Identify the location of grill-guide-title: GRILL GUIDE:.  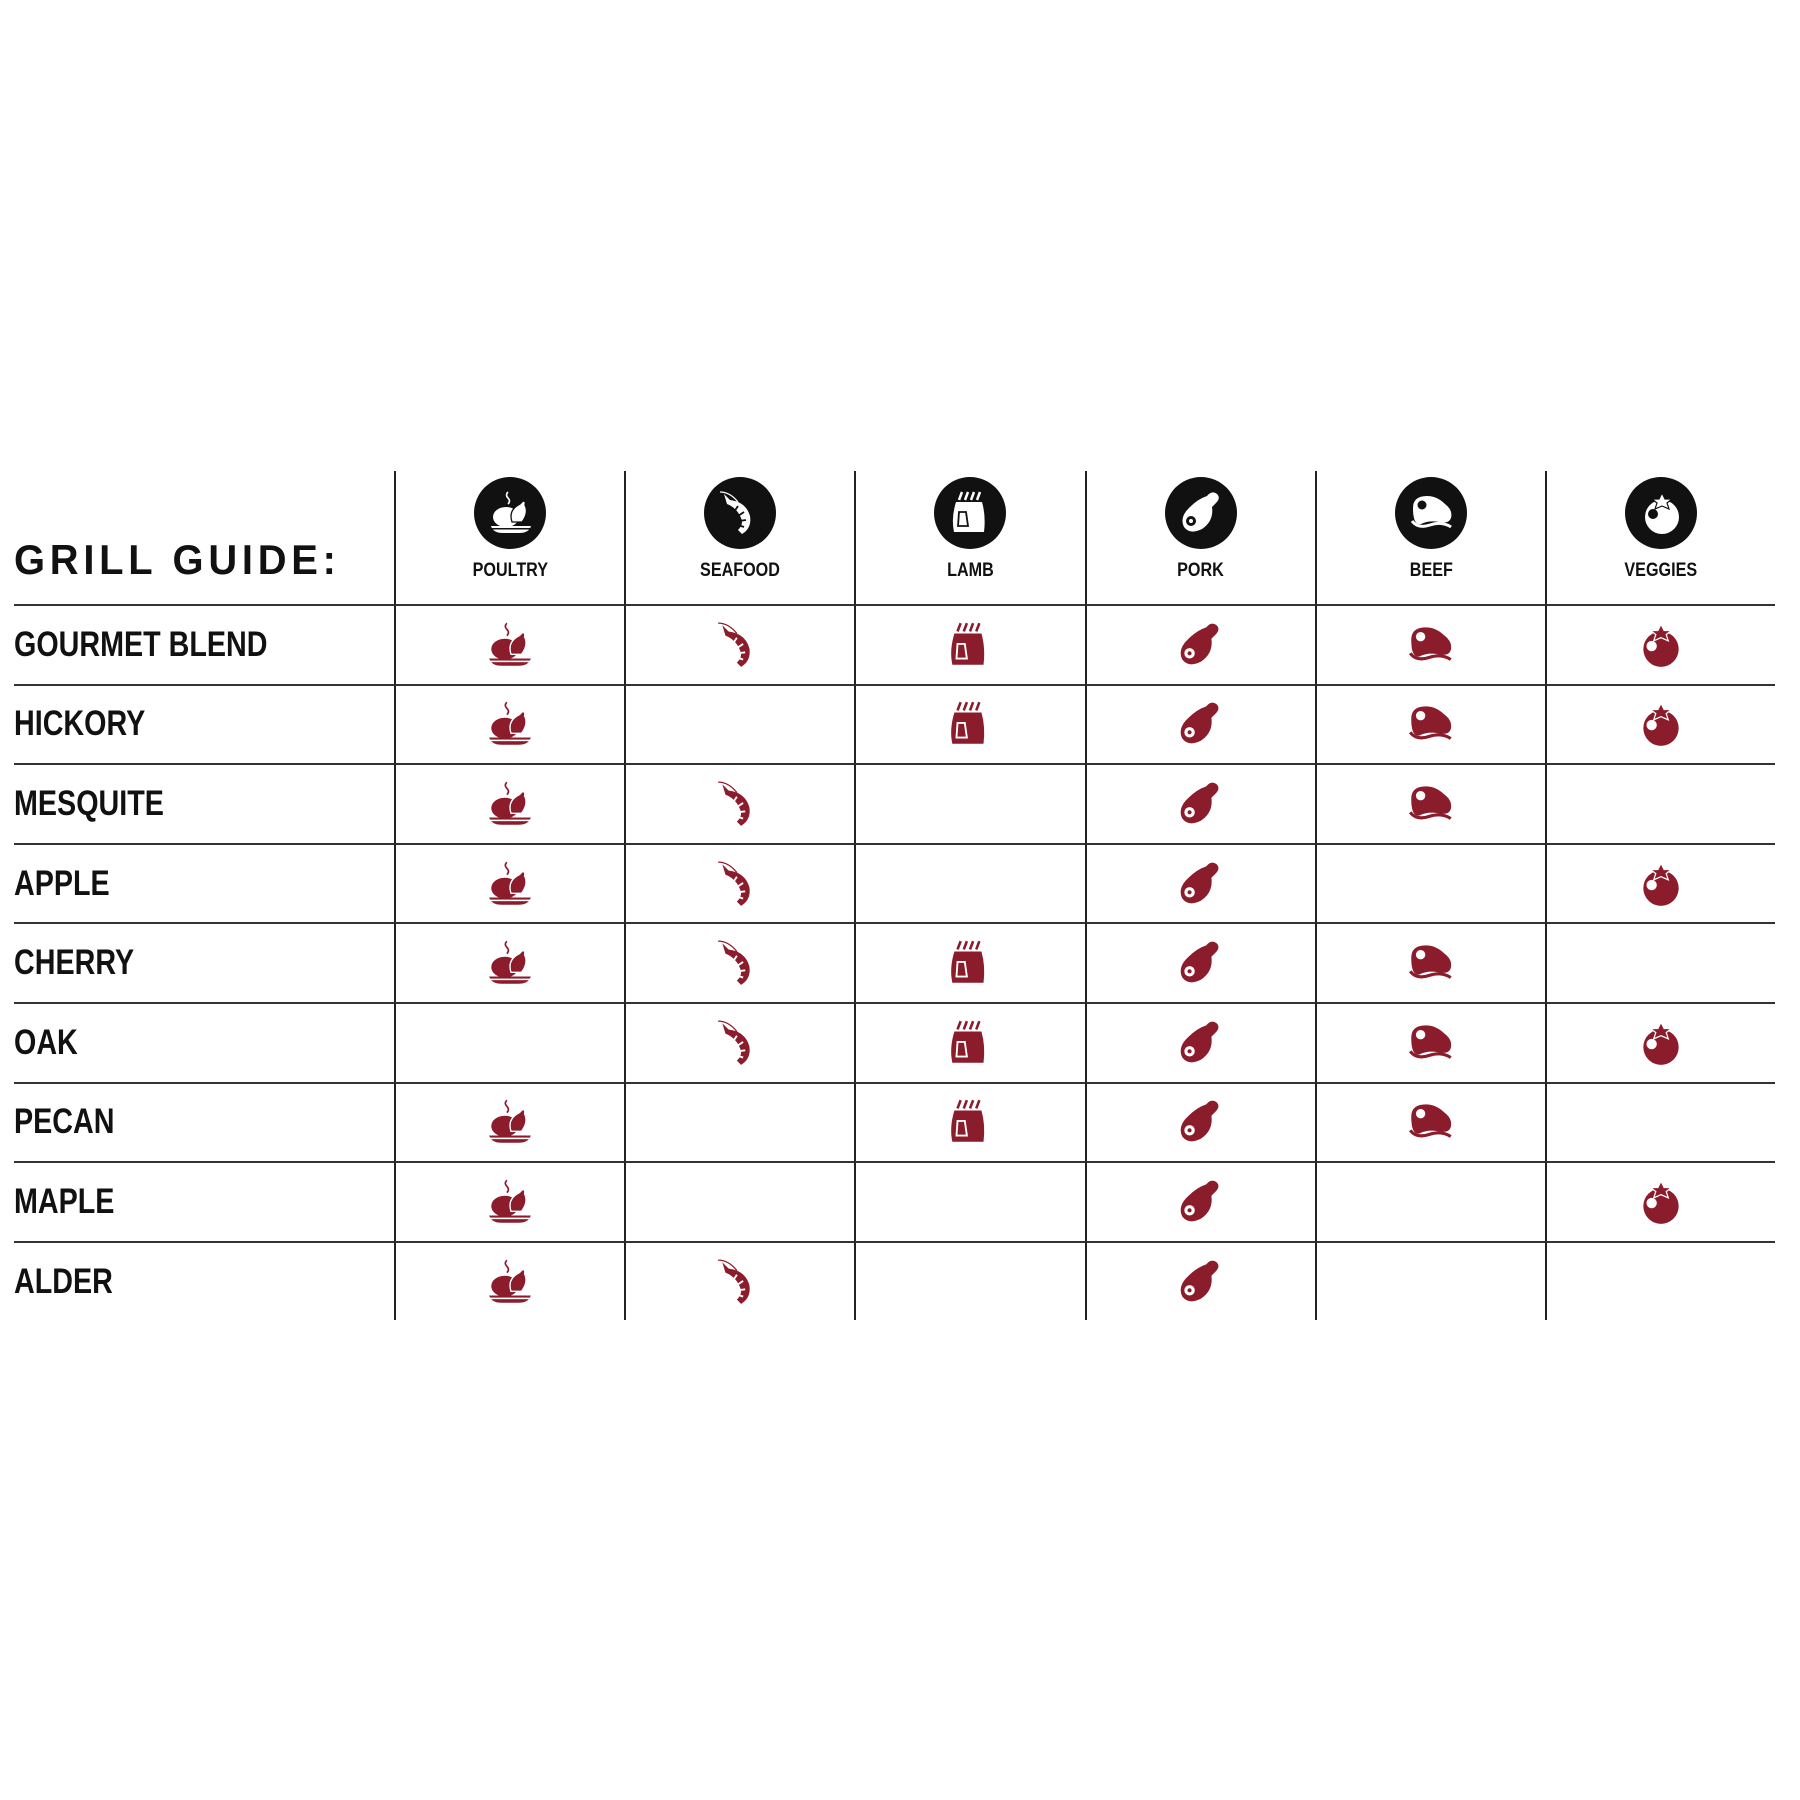
(204, 537).